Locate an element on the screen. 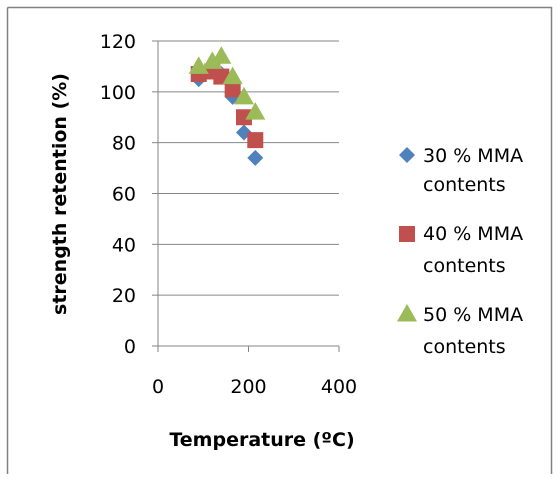  y-tick-label: 120 is located at coordinates (118, 42).